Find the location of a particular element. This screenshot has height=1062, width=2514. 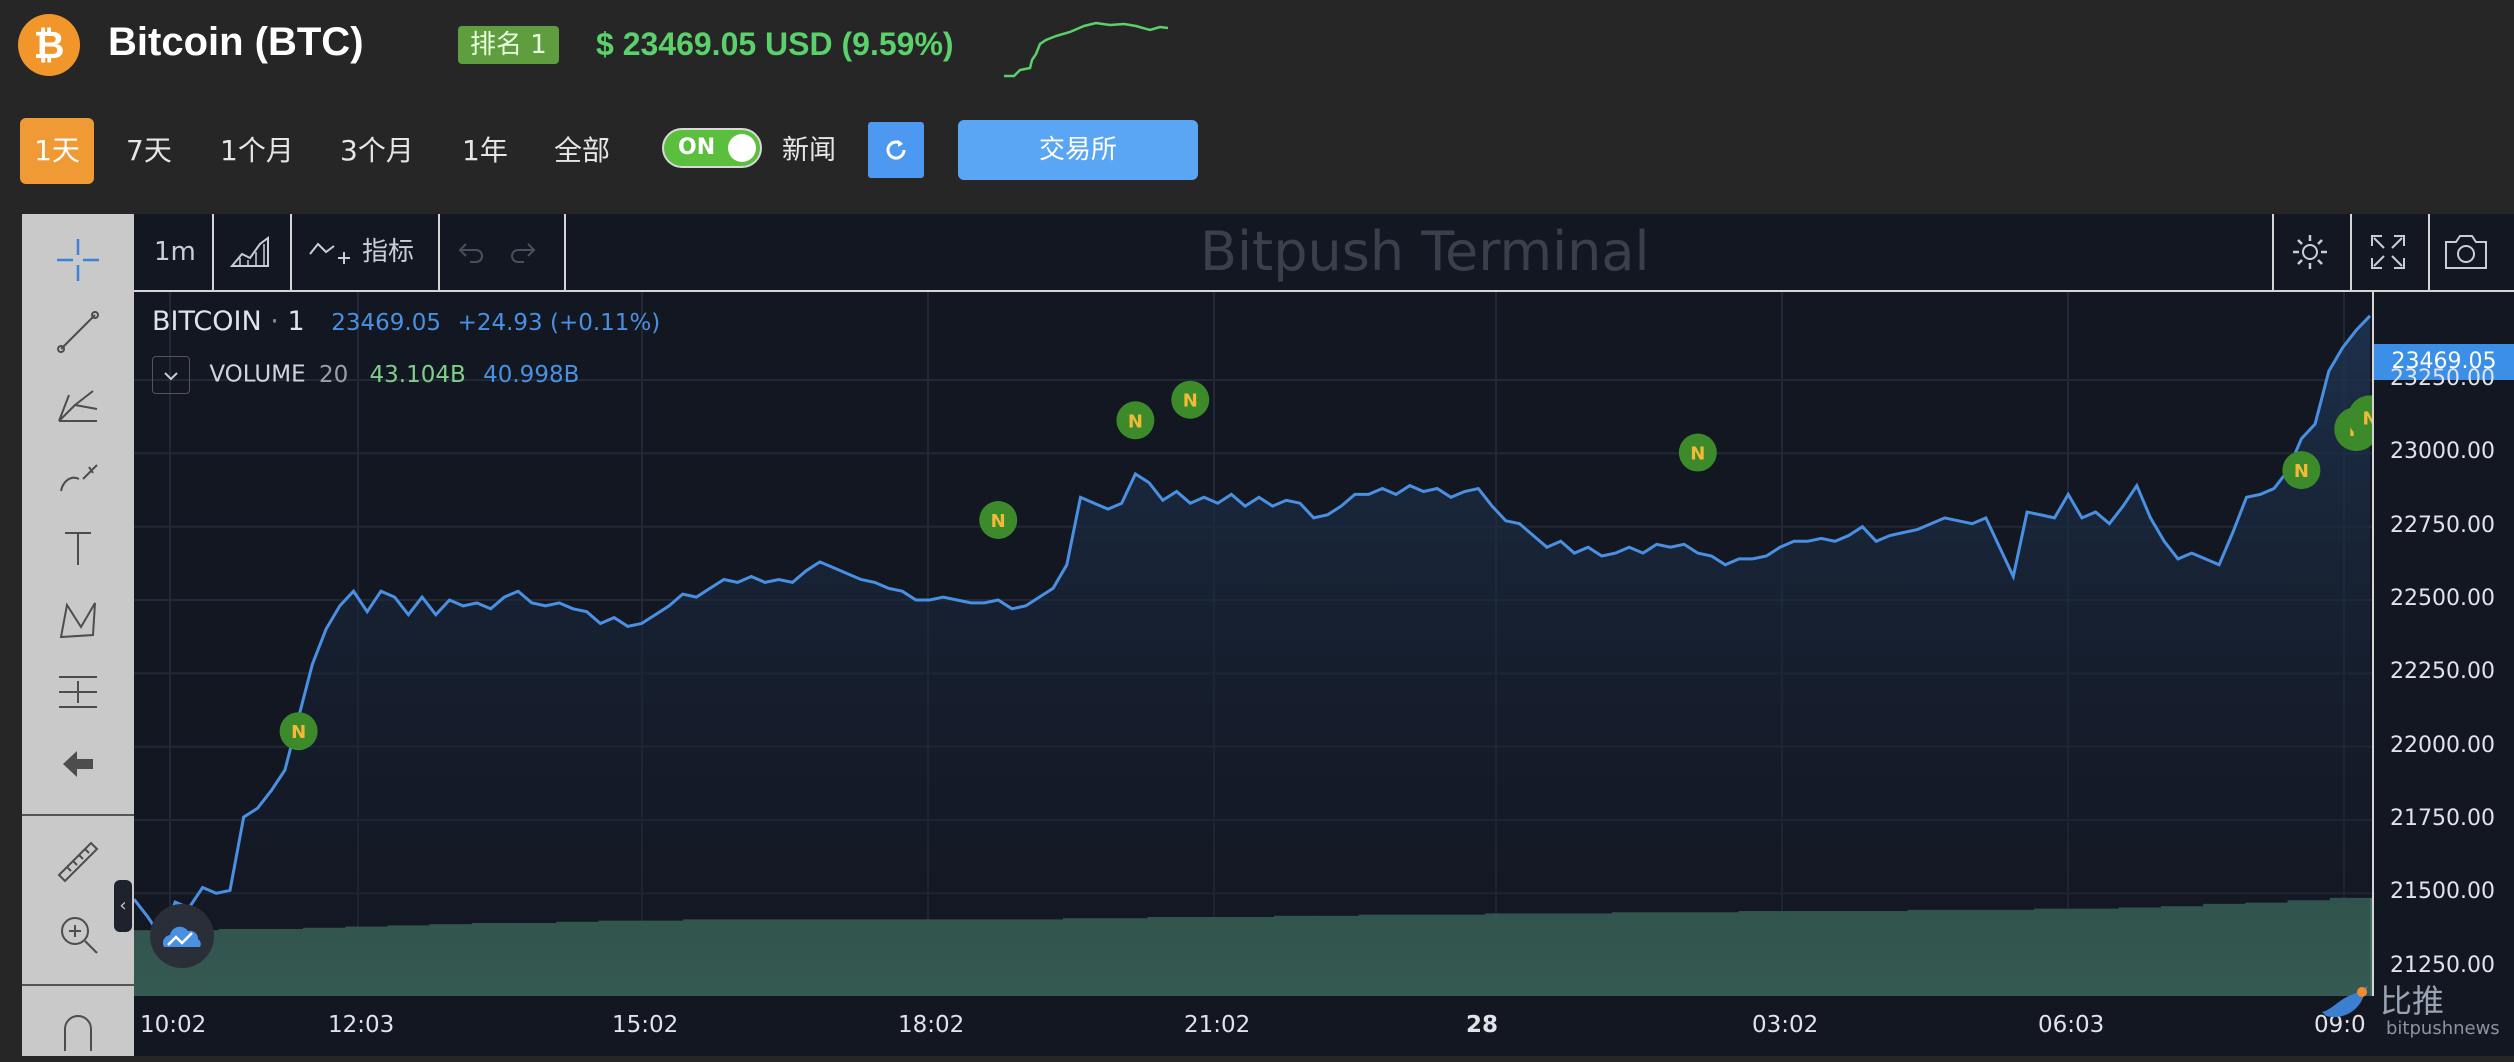

period-all: 全部 is located at coordinates (582, 150).